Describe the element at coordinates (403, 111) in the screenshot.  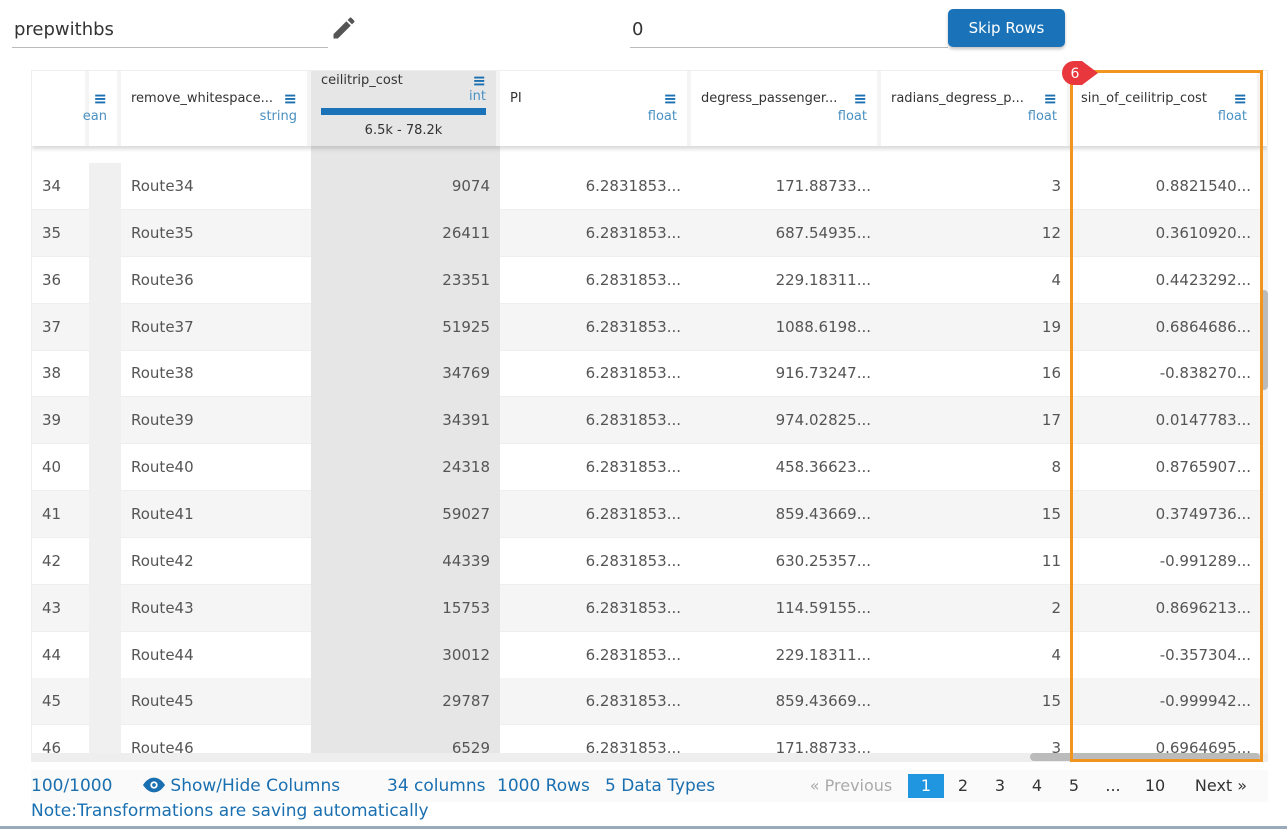
I see `column-distribution-bar` at that location.